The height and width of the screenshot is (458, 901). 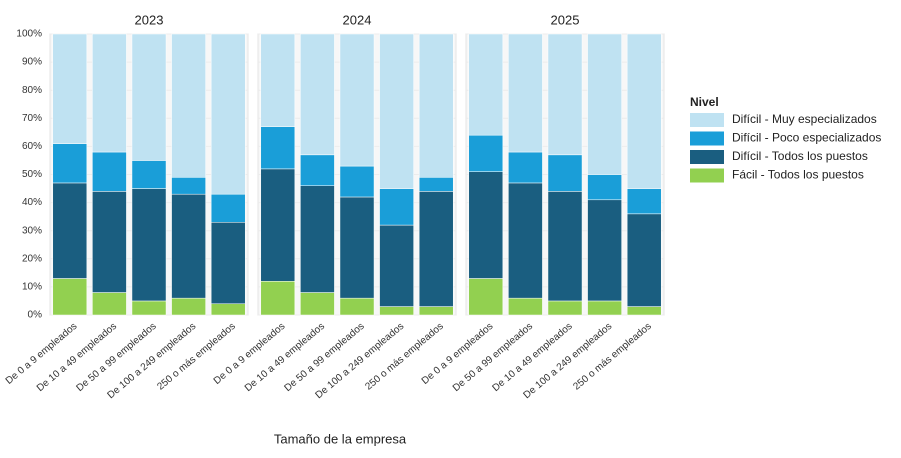 What do you see at coordinates (32, 118) in the screenshot?
I see `y-tick-label: 70%` at bounding box center [32, 118].